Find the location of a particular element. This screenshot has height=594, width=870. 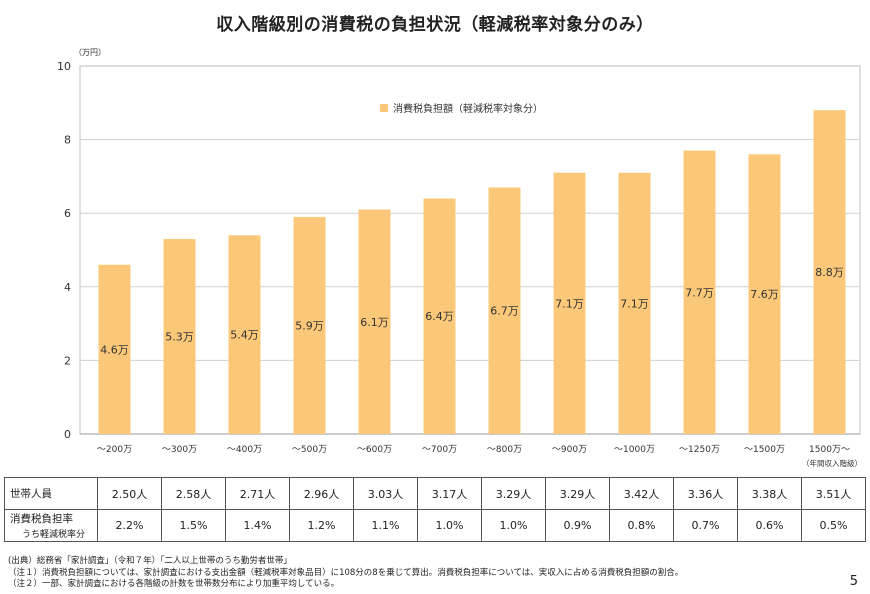

bar-data-label: 6.4万 is located at coordinates (439, 316).